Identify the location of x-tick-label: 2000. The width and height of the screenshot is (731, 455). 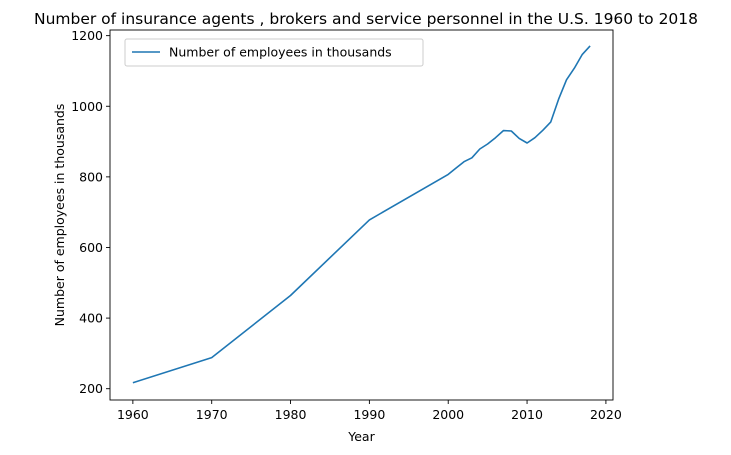
(448, 414).